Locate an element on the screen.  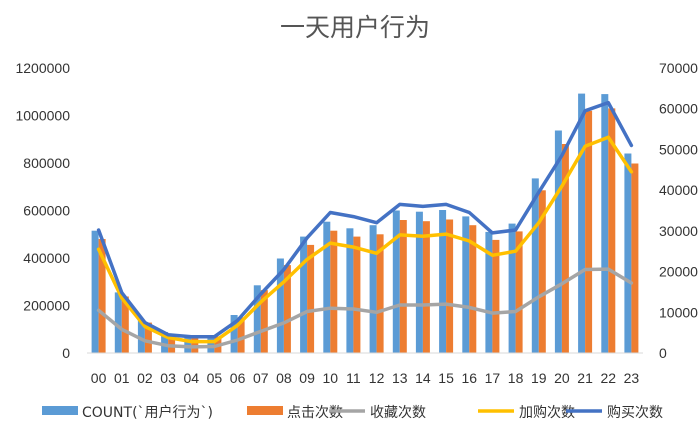
left-axis-ticks: 0 200000 400000 600000 800000 1000000 1200000 is located at coordinates (42, 210).